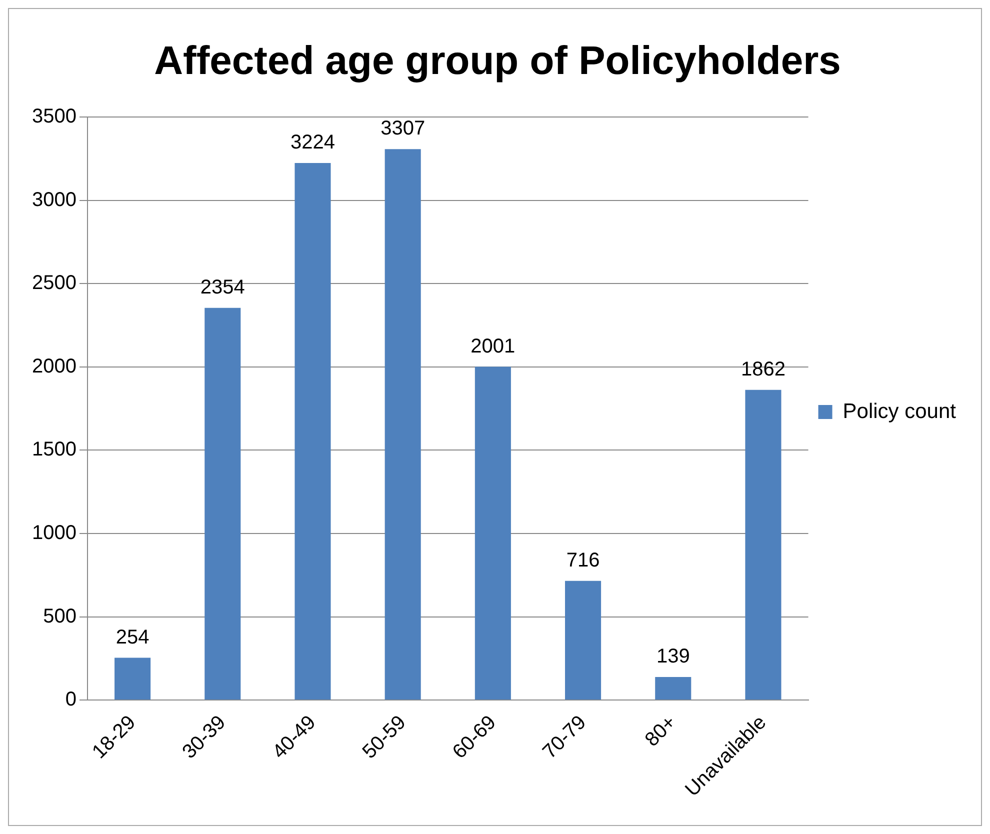  I want to click on y-tick-label: 2500, so click(54, 283).